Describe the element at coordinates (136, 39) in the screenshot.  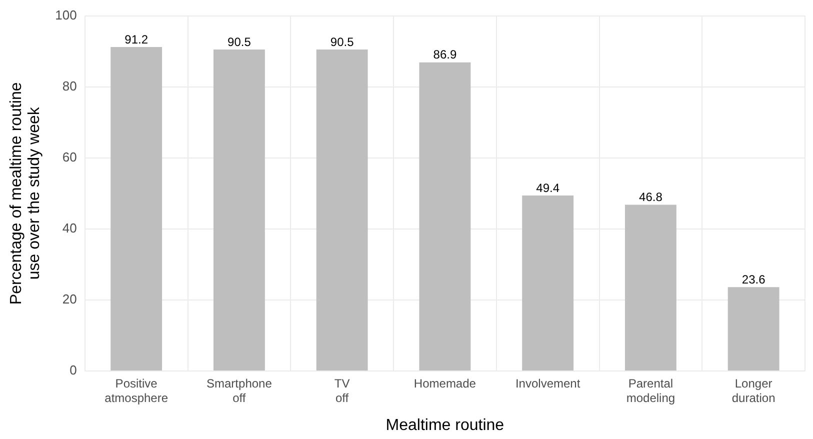
I see `data-label: 91.2` at that location.